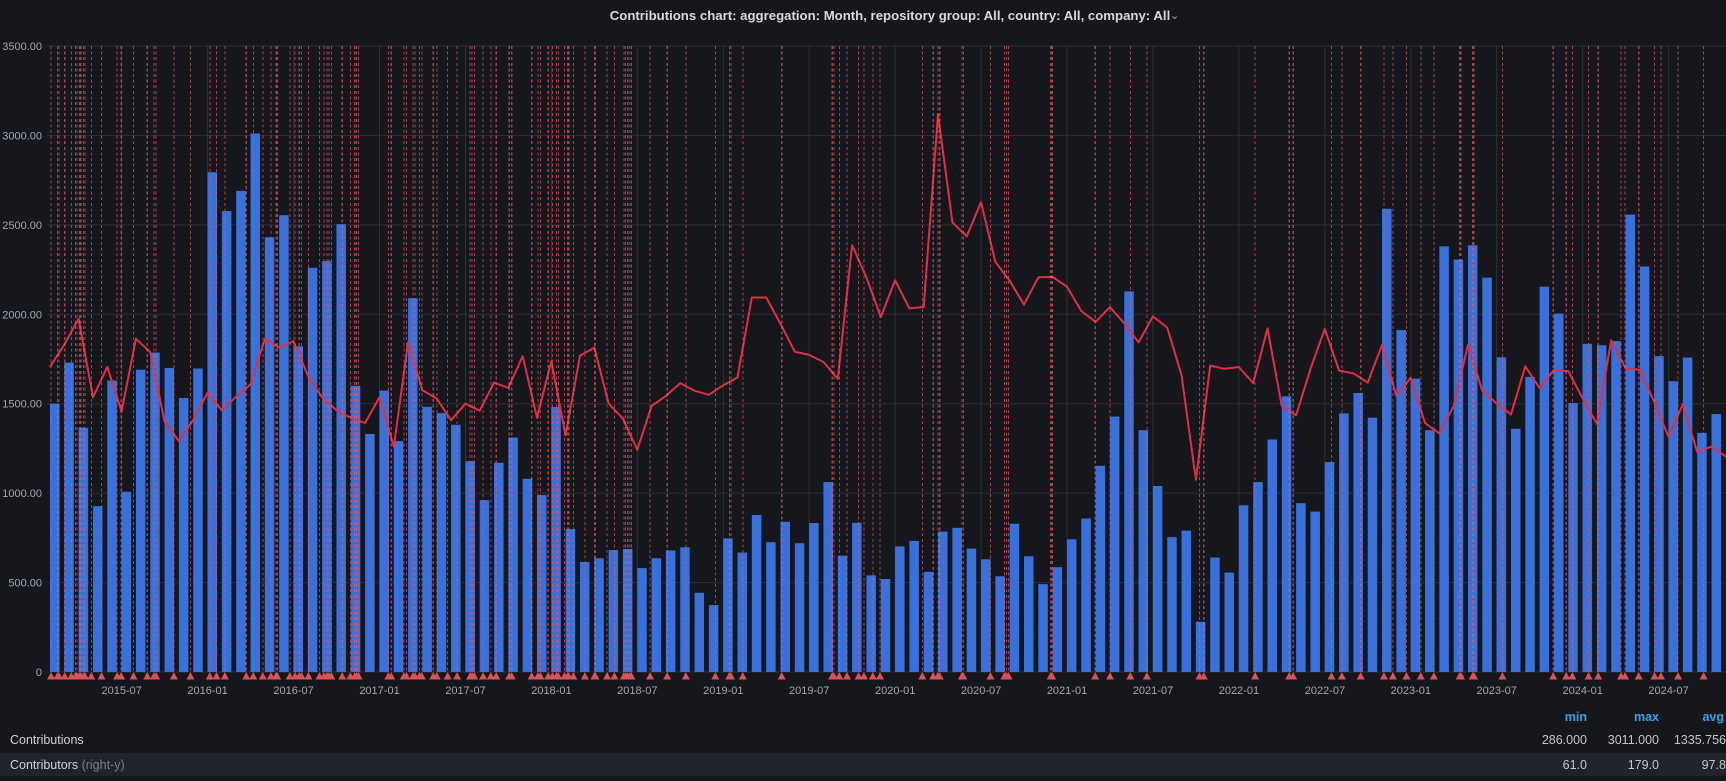  I want to click on svg-text: 1500.00, so click(22, 405).